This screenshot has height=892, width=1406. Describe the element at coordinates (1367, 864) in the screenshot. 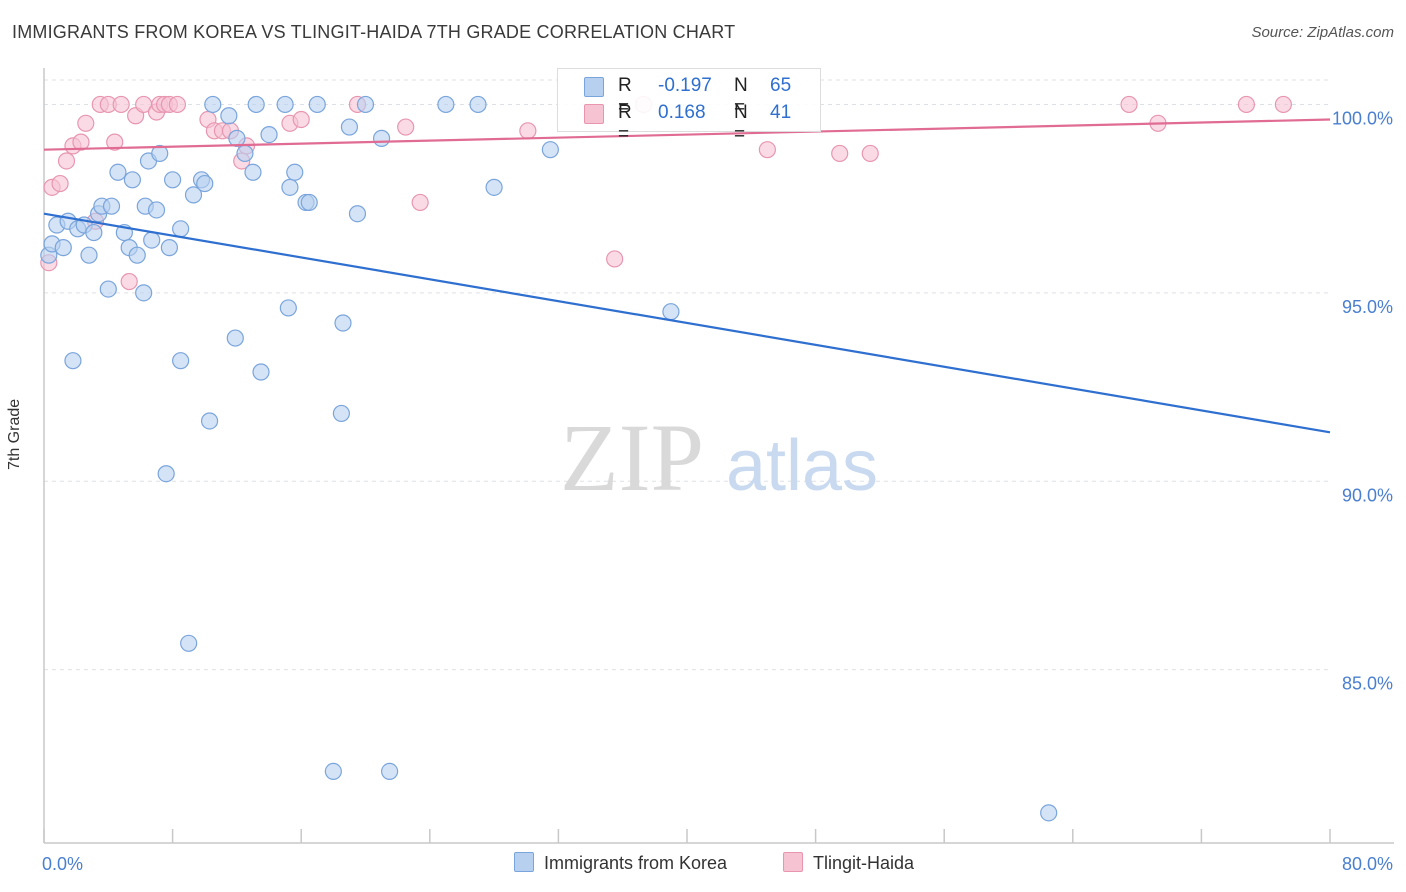

I see `x-tick-label: 80.0%` at that location.